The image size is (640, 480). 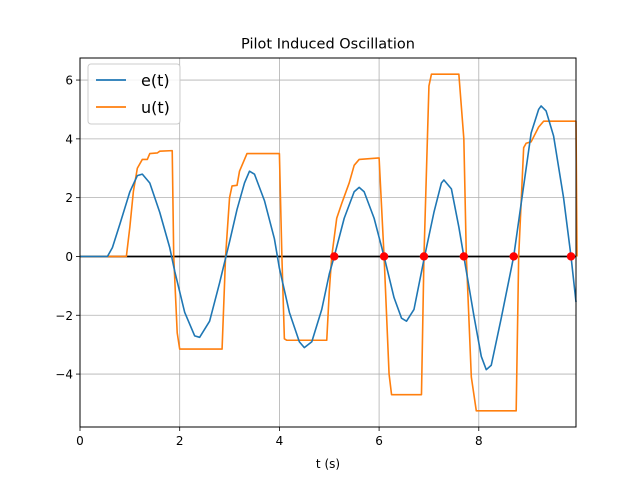 What do you see at coordinates (69, 139) in the screenshot?
I see `y-tick-label: 4` at bounding box center [69, 139].